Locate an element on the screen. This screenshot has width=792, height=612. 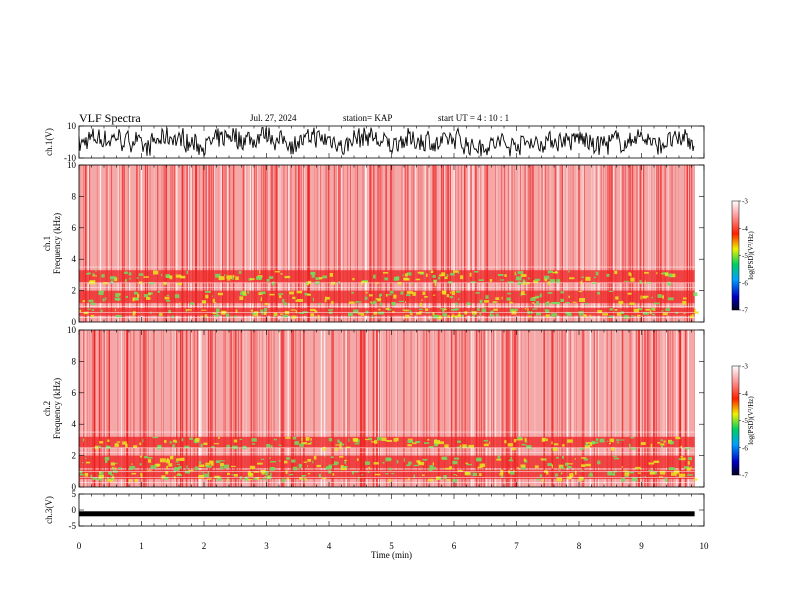
ch2-spectrogram-colorbar-tick-label: -6 is located at coordinates (745, 448).